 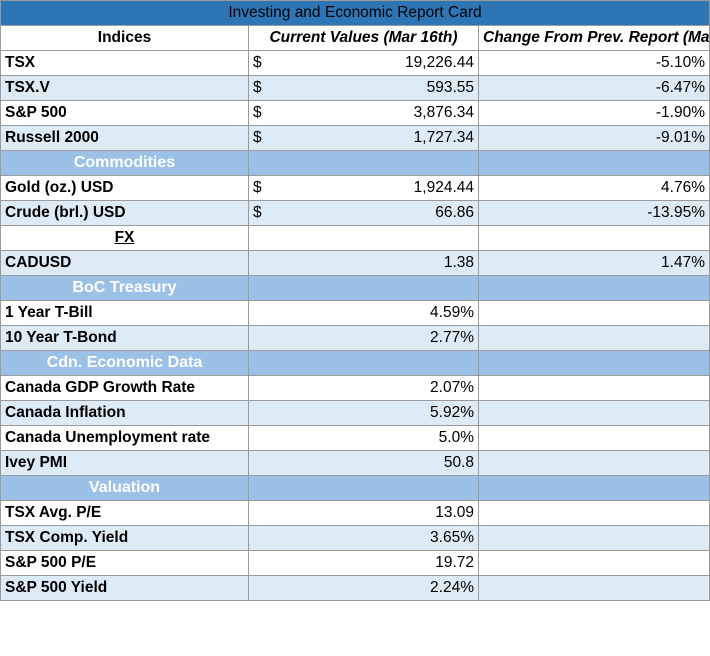 What do you see at coordinates (594, 188) in the screenshot?
I see `change-cell: 4.76%` at bounding box center [594, 188].